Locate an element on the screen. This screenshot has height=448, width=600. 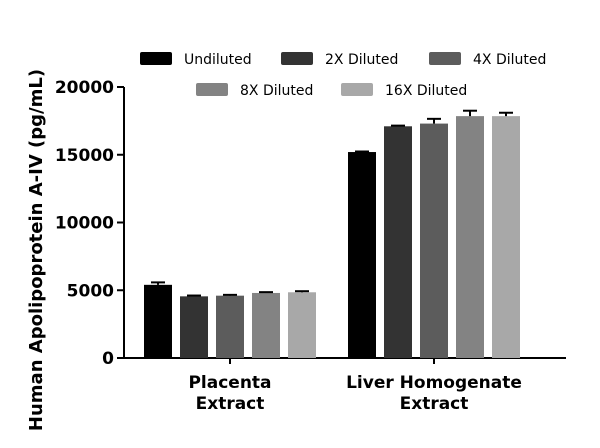
y-tick-label: 0 is located at coordinates (108, 359).